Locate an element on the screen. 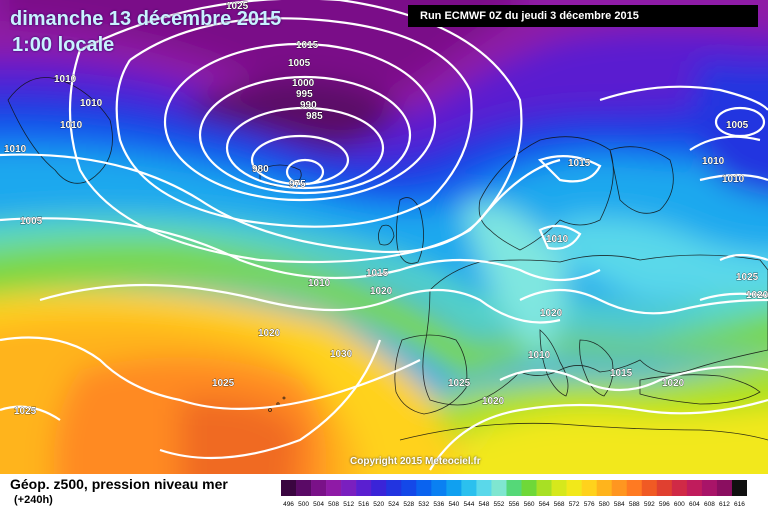 The width and height of the screenshot is (768, 512). color-scale-label: 500 is located at coordinates (303, 504).